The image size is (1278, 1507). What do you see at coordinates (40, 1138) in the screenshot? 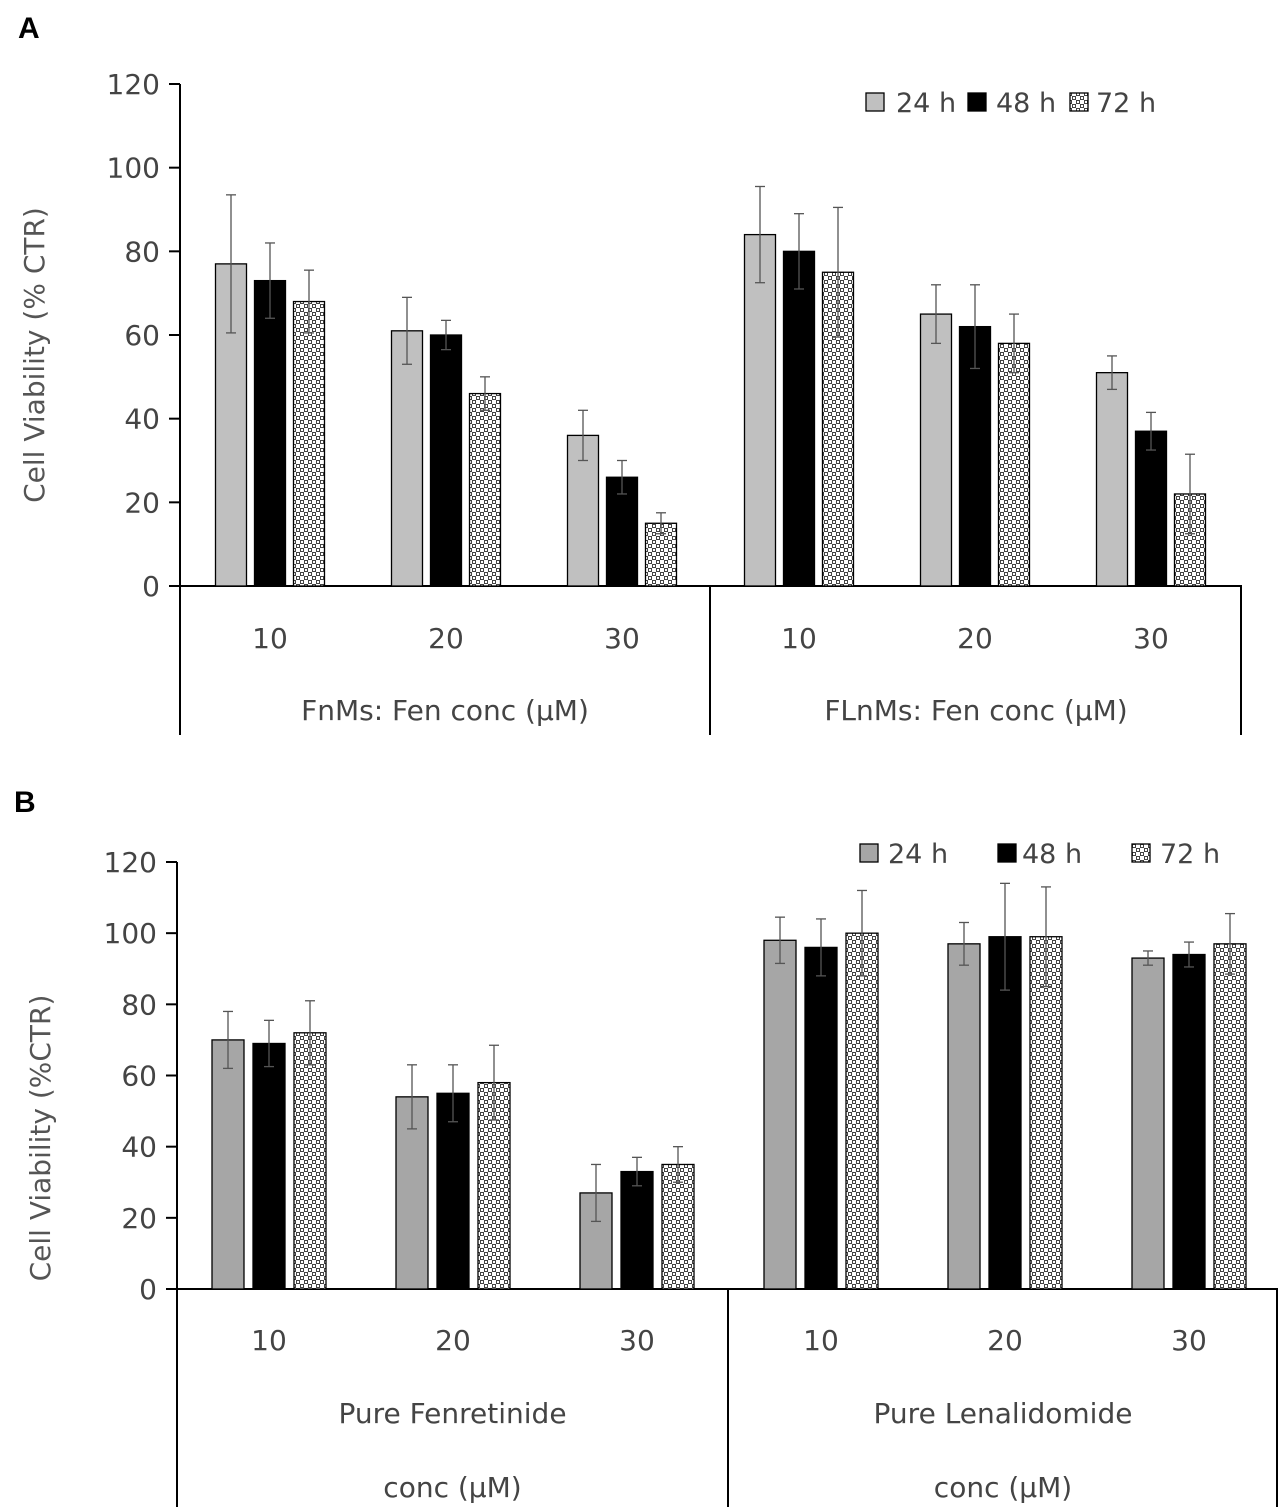
I see `y-axis-label: Cell Viability (%CTR)` at bounding box center [40, 1138].